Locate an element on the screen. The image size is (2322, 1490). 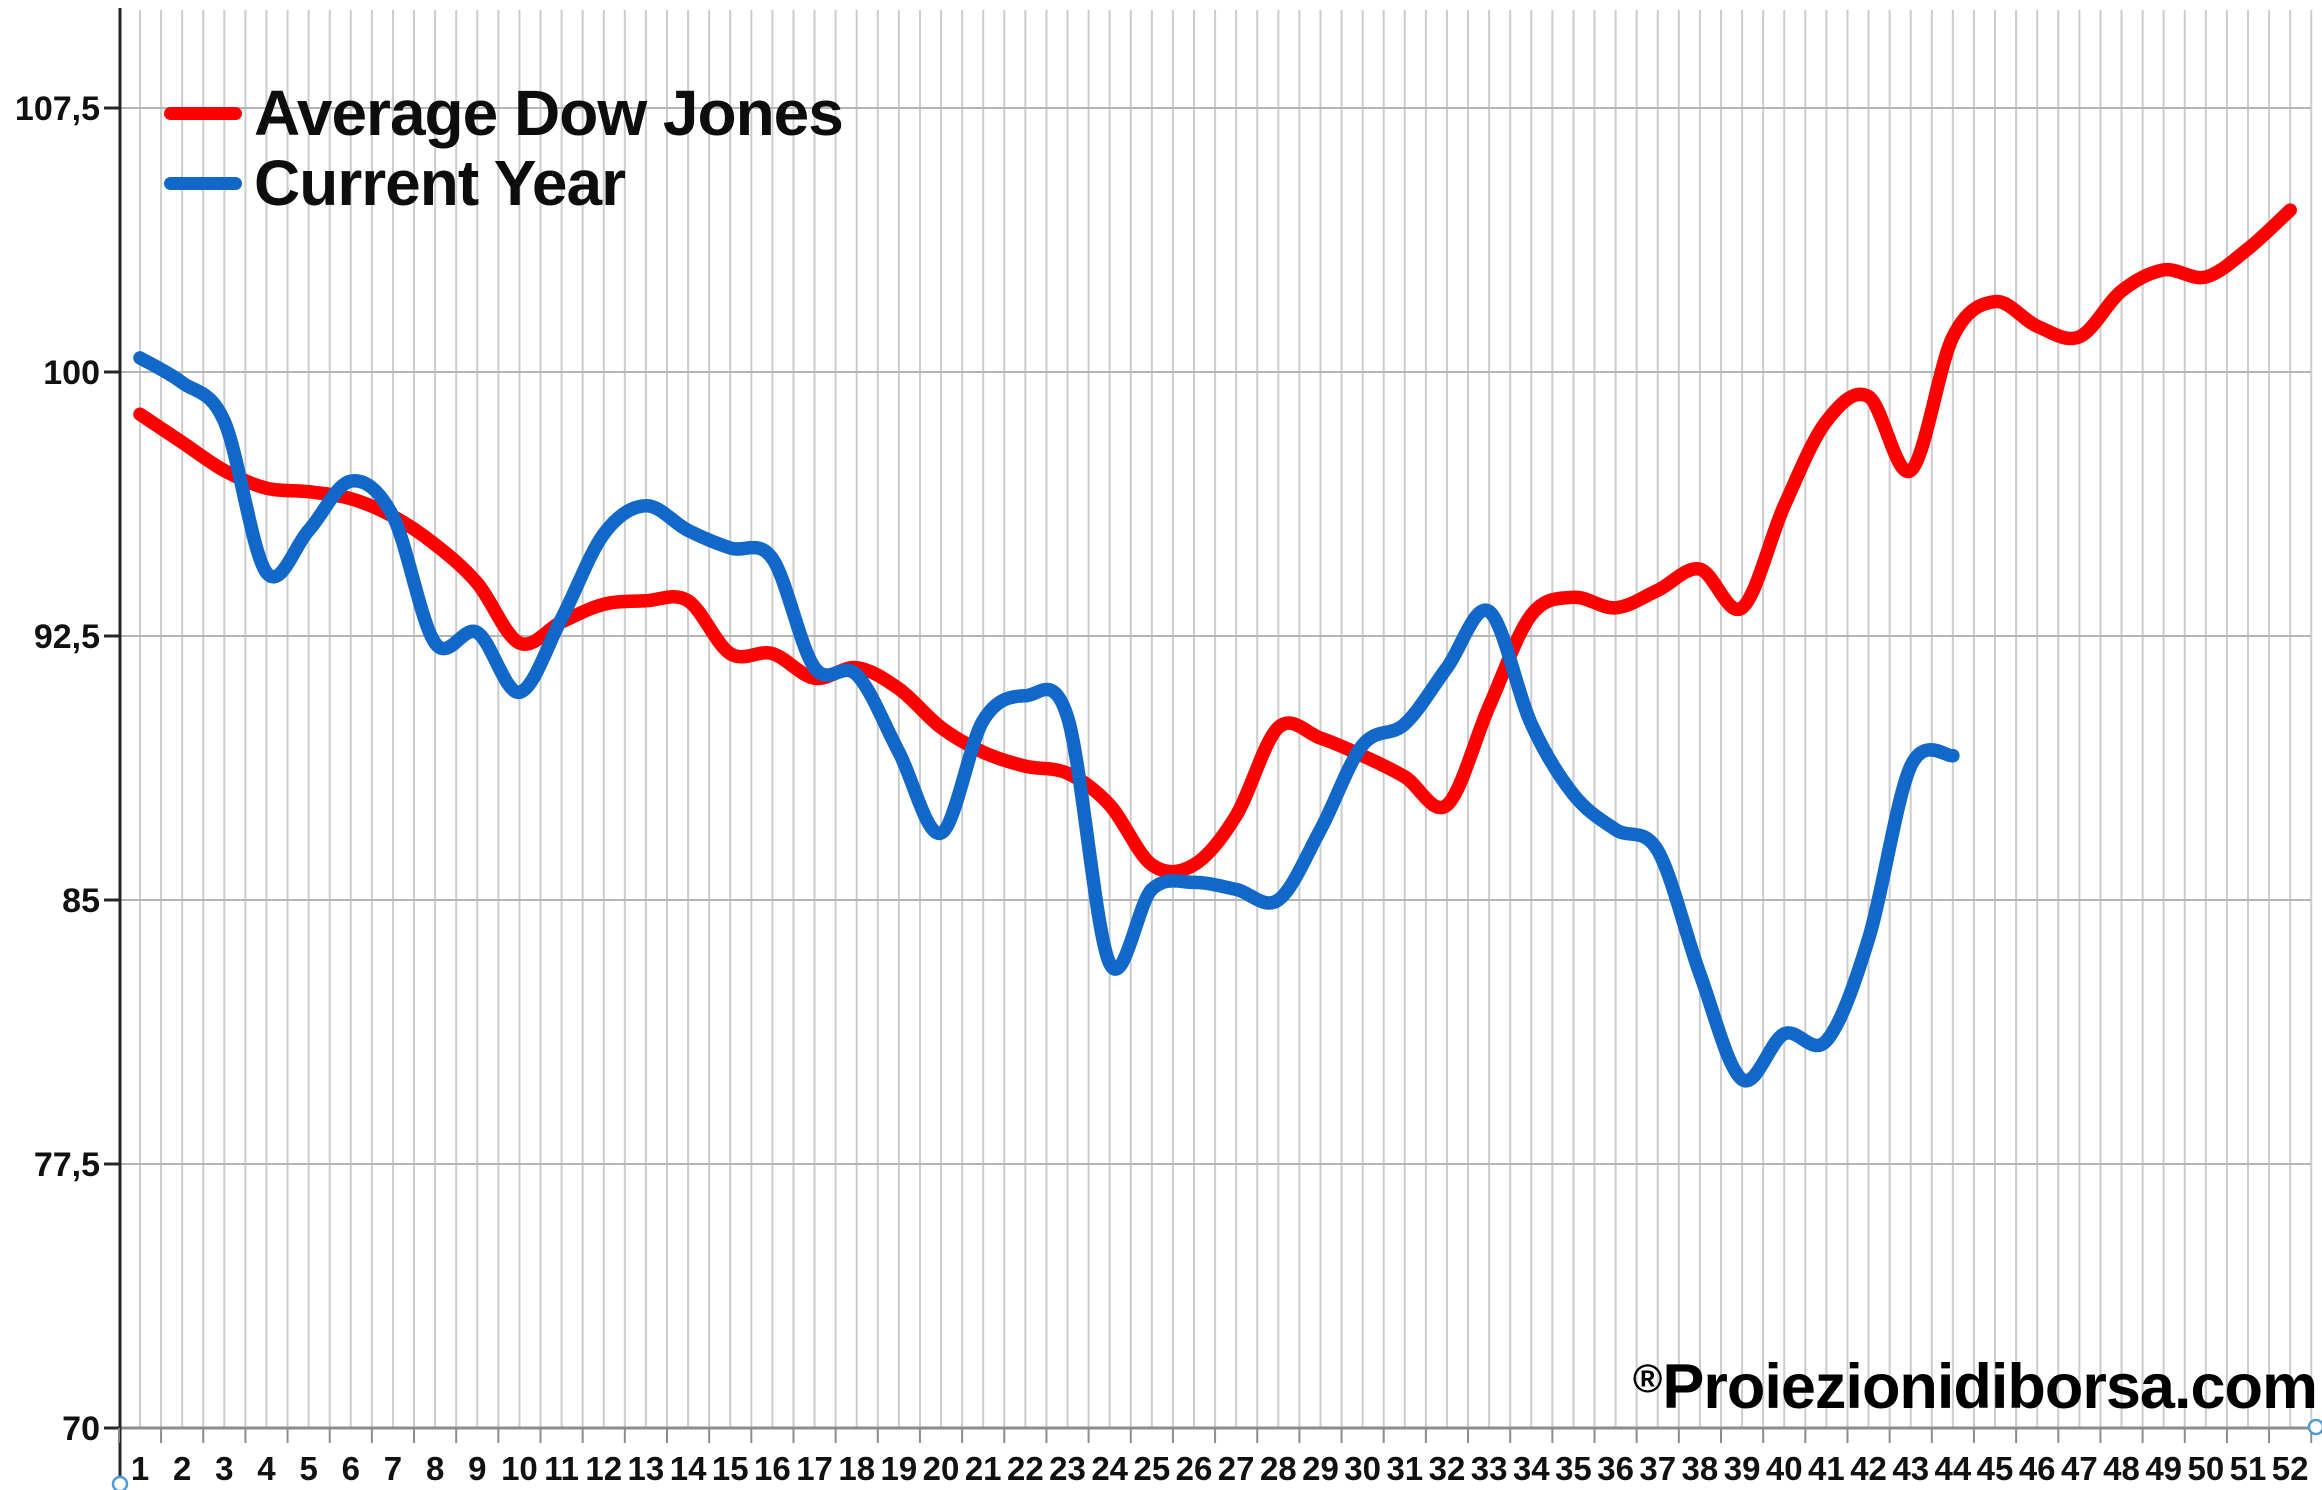
x-axis-tick-label: 47 is located at coordinates (2079, 1468).